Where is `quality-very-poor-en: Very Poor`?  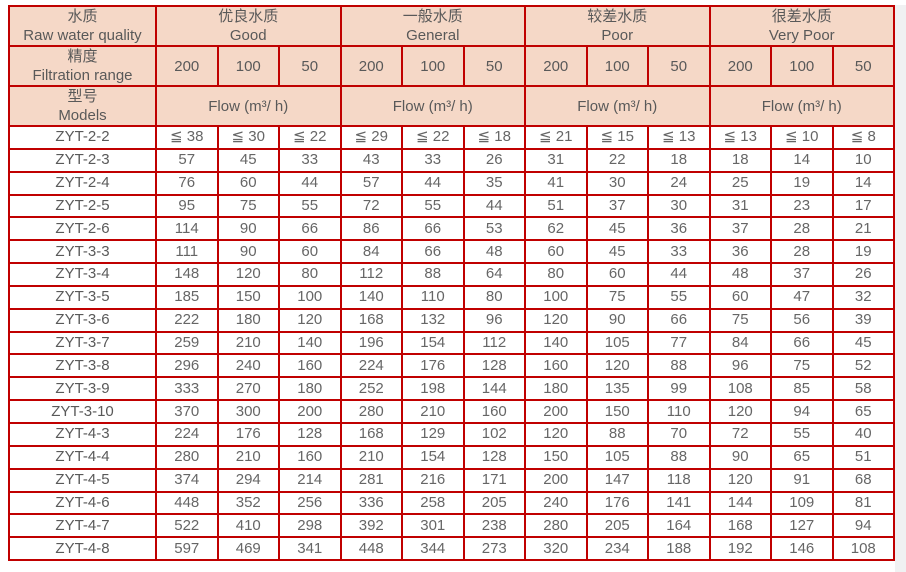
quality-very-poor-en: Very Poor is located at coordinates (801, 35).